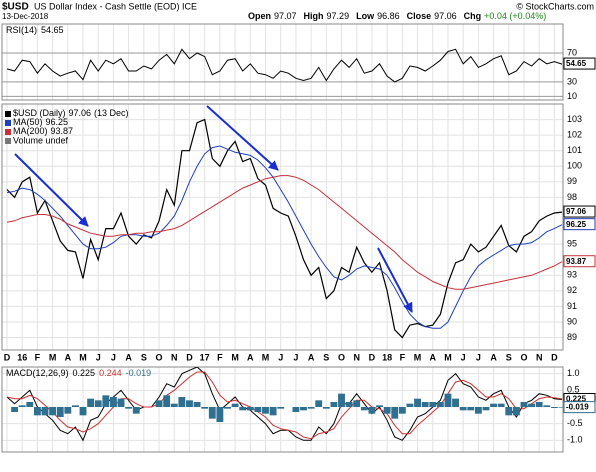 This screenshot has height=472, width=596. Describe the element at coordinates (539, 357) in the screenshot. I see `x-tick-label: N` at that location.